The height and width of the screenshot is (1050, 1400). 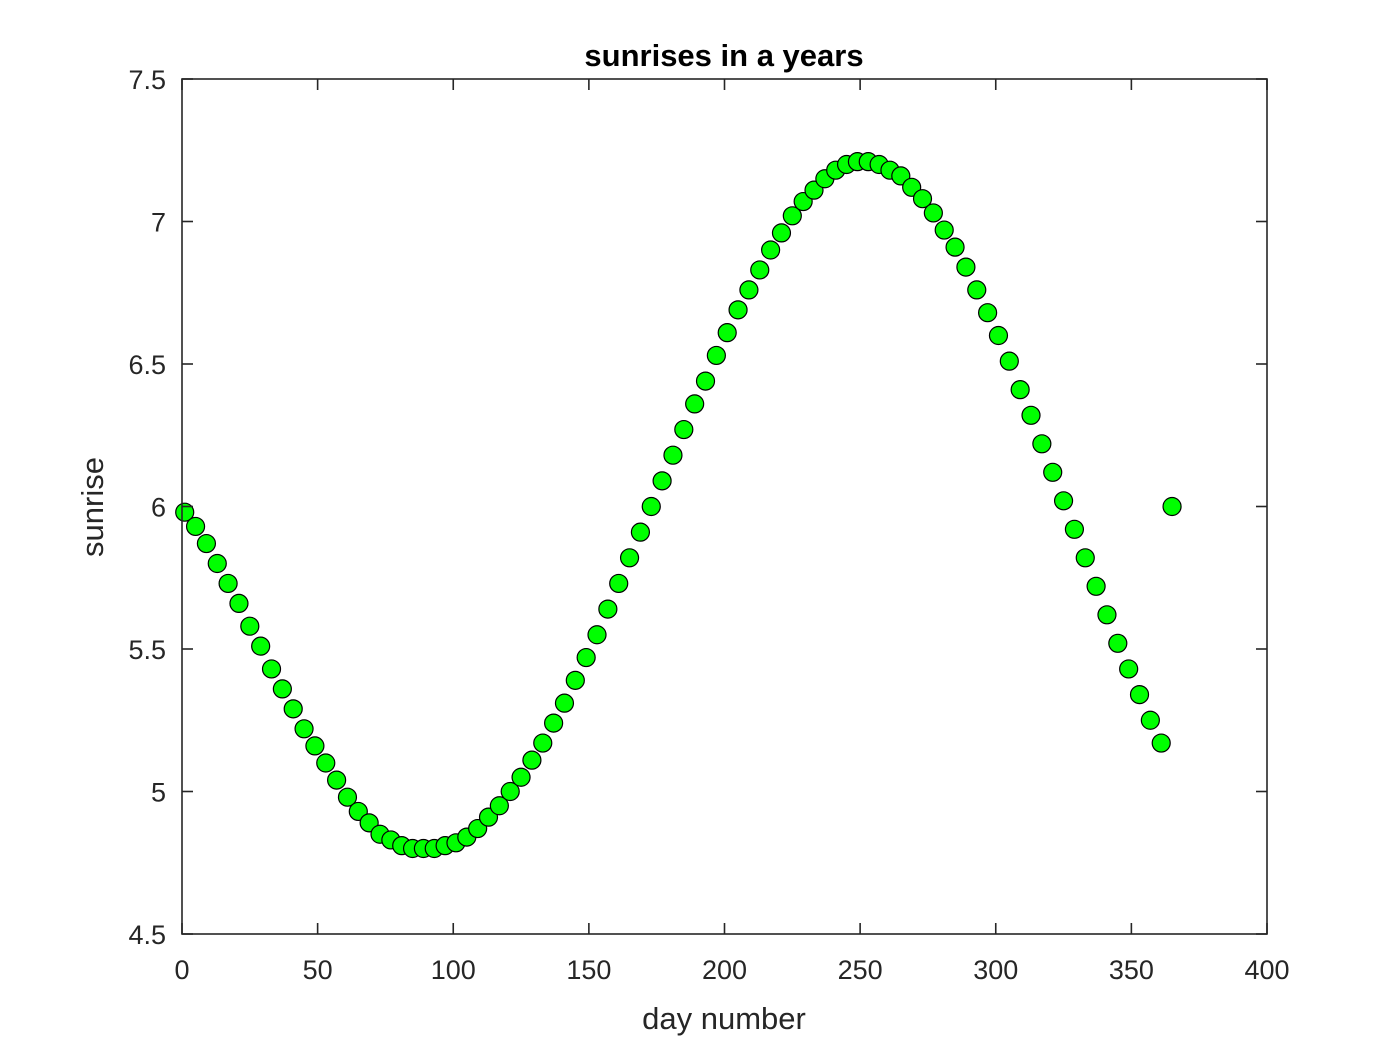 I want to click on x-tick-labels: 0 50 100 150 200 250 300 350 400, so click(x=731, y=970).